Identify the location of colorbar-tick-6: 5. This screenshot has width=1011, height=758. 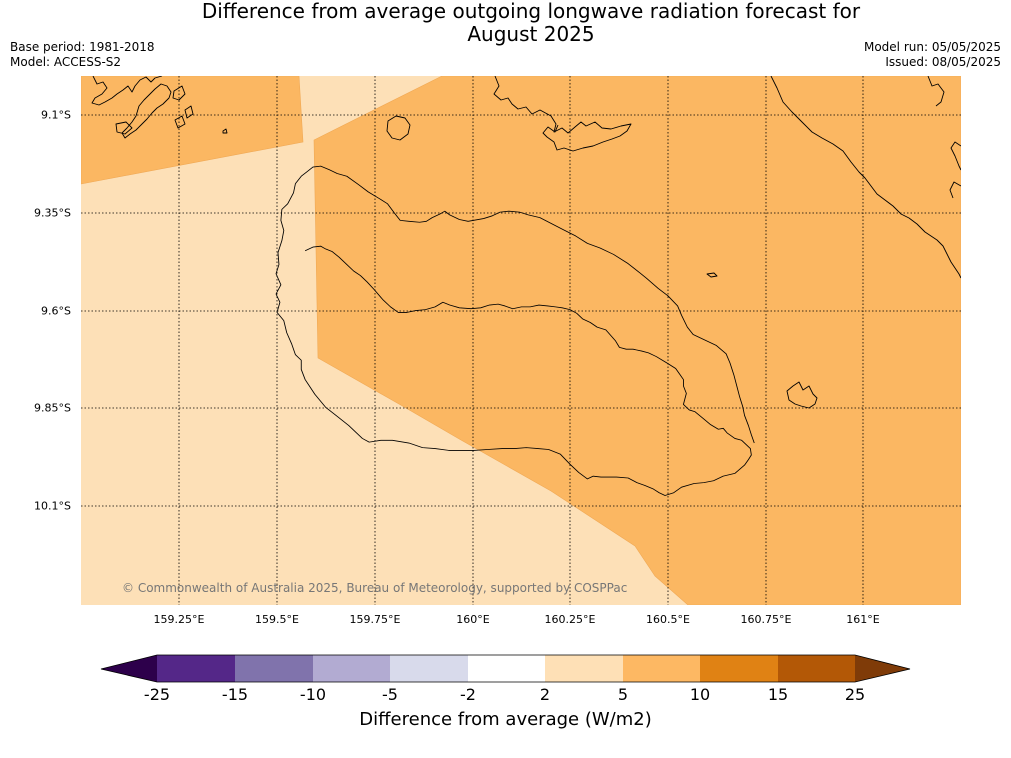
(623, 694).